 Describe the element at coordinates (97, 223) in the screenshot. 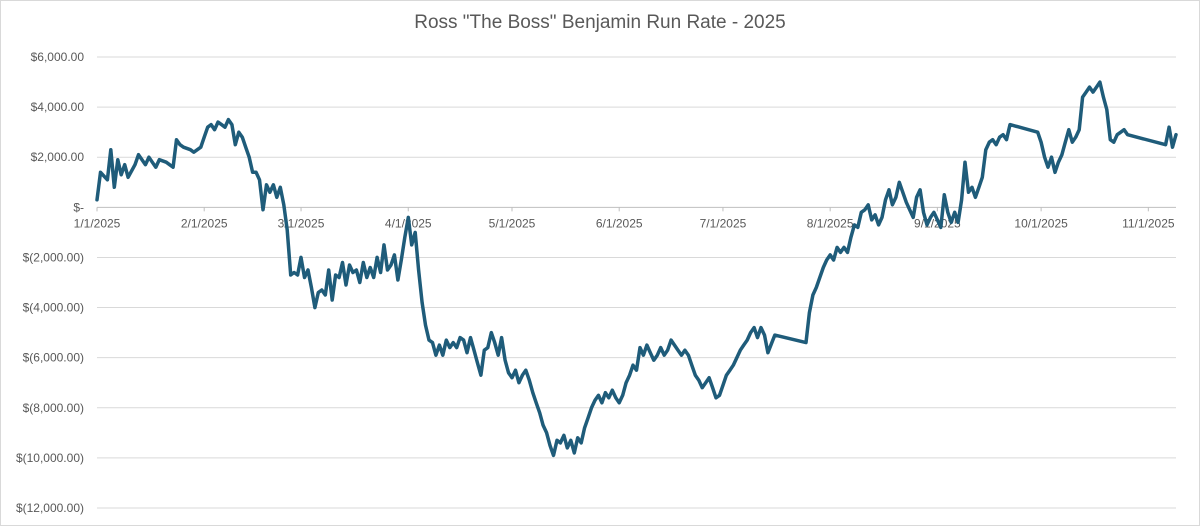

I see `x-tick-label: 1/1/2025` at that location.